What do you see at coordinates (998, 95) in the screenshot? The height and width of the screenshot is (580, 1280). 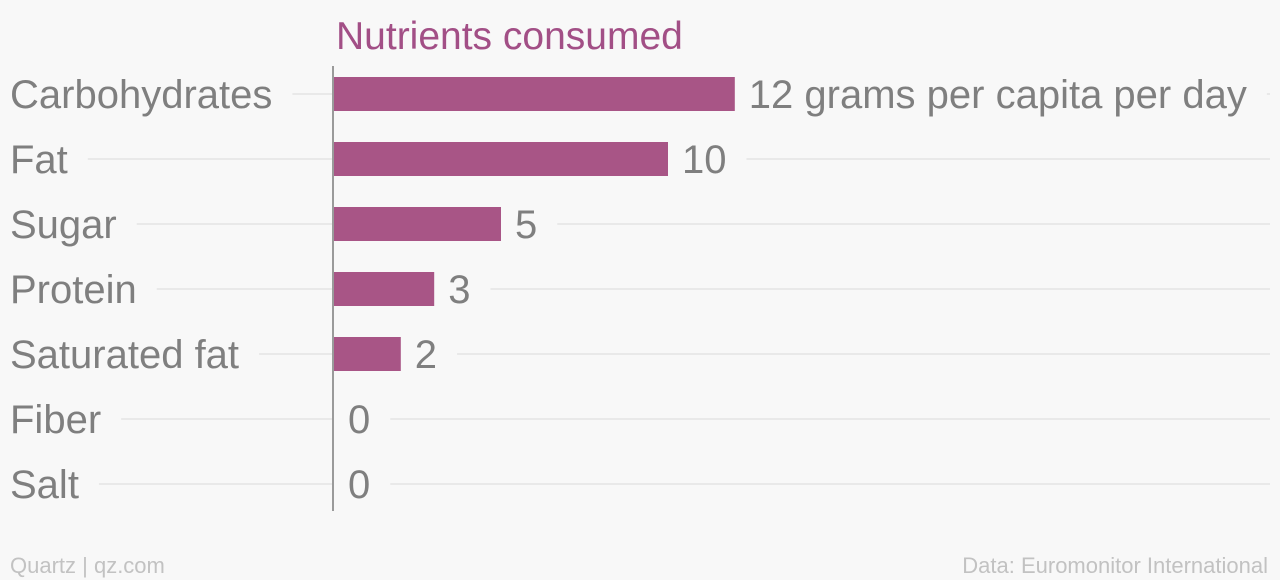 I see `value-label: 12 grams per capita per day` at bounding box center [998, 95].